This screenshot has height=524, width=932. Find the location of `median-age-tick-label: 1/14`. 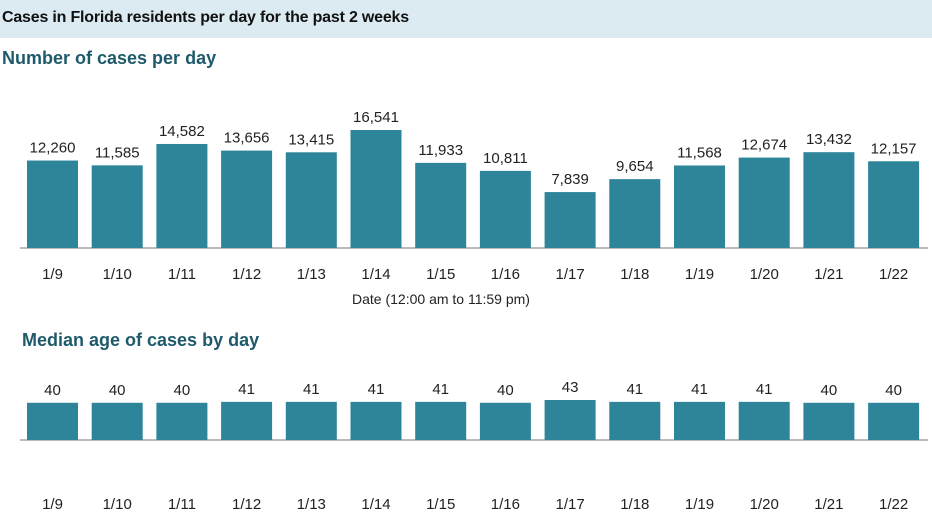

median-age-tick-label: 1/14 is located at coordinates (375, 504).